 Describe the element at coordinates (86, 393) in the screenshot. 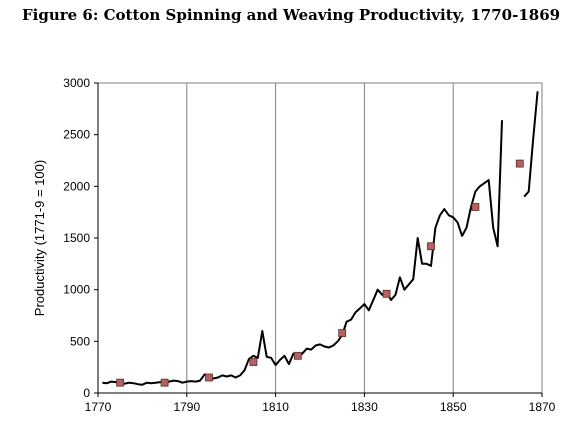

I see `y-tick-label: 0` at that location.